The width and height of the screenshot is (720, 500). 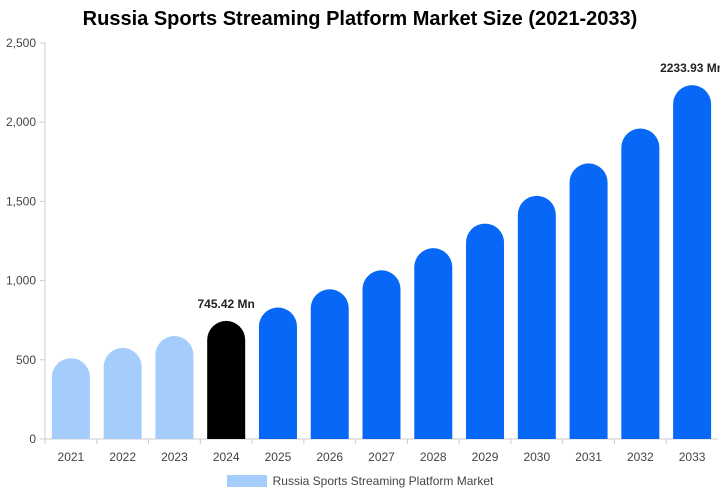 I want to click on x-tick-label: 2021, so click(x=71, y=457).